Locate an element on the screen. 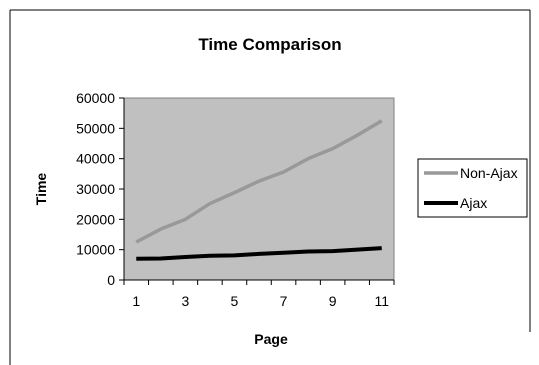 This screenshot has height=365, width=539. x-tick-label: 1 is located at coordinates (136, 301).